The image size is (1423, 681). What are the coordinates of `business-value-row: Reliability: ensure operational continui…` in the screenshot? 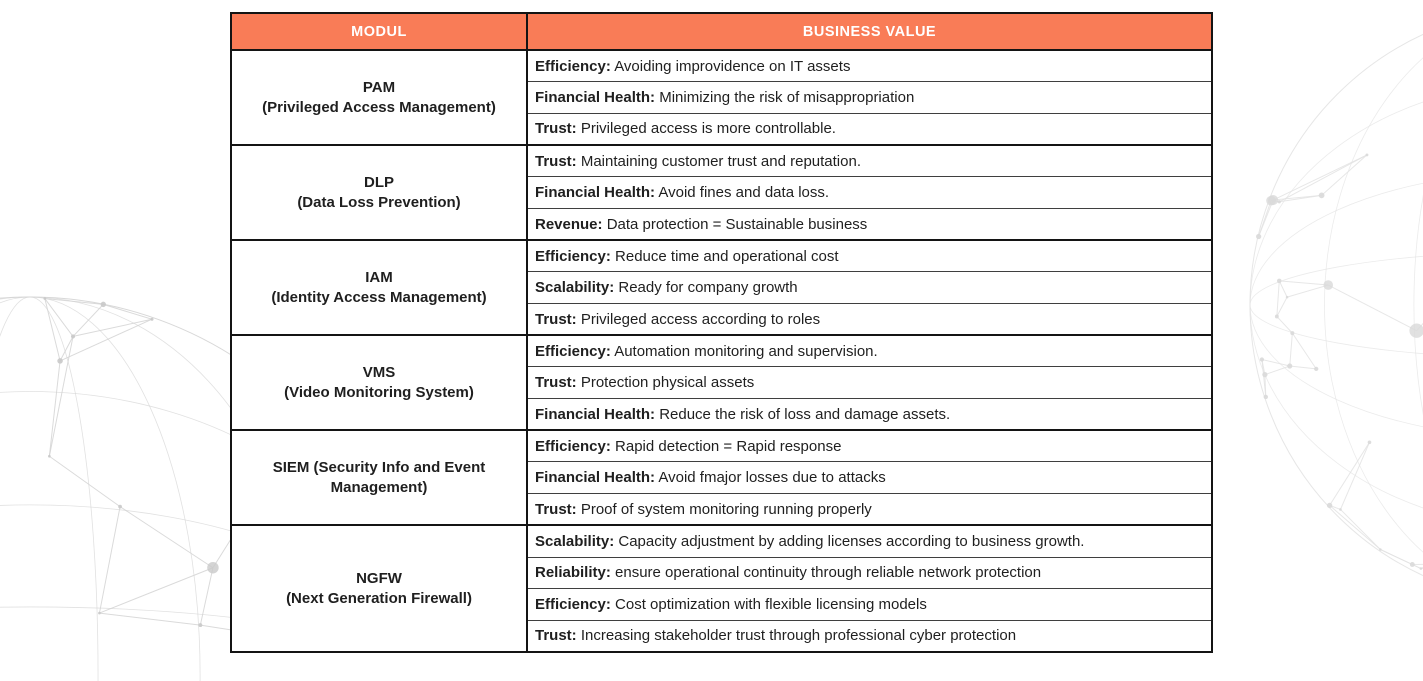 It's located at (722, 573).